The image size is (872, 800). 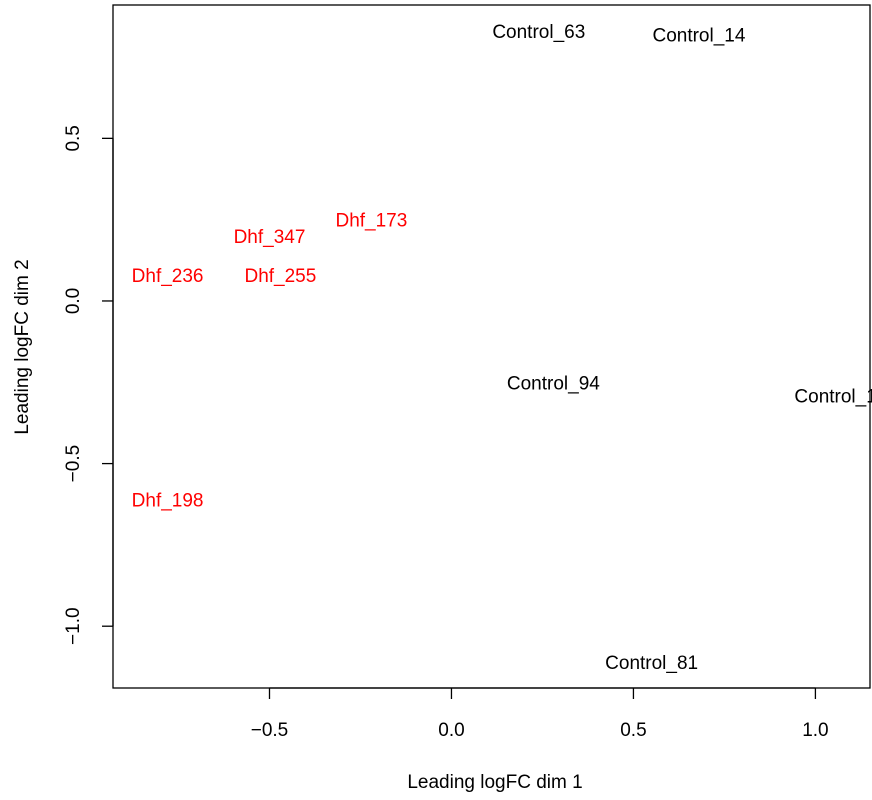 What do you see at coordinates (270, 730) in the screenshot?
I see `x-tick-label: −0.5` at bounding box center [270, 730].